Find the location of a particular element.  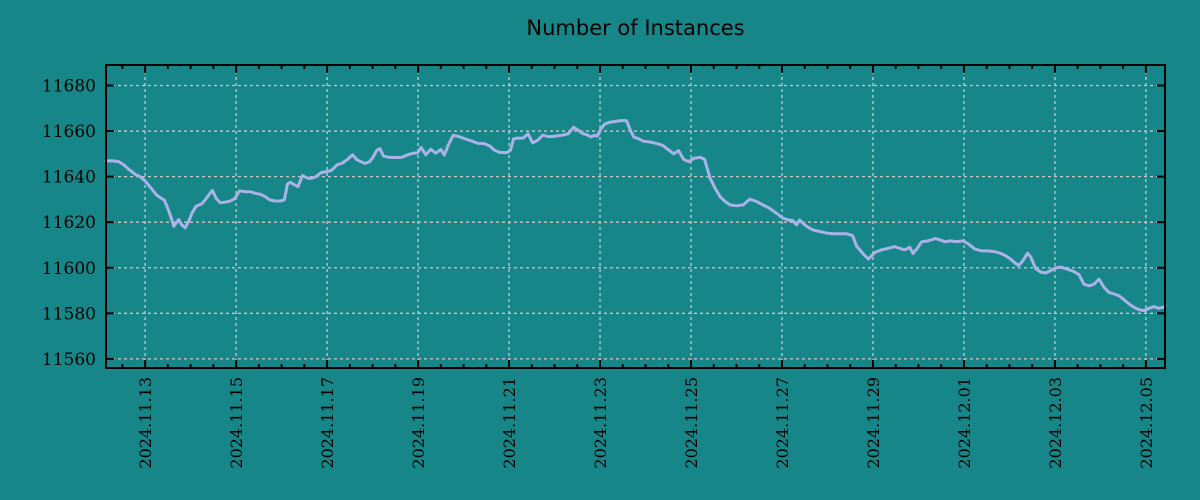

x-tick-label: 2024.11.29 is located at coordinates (873, 423).